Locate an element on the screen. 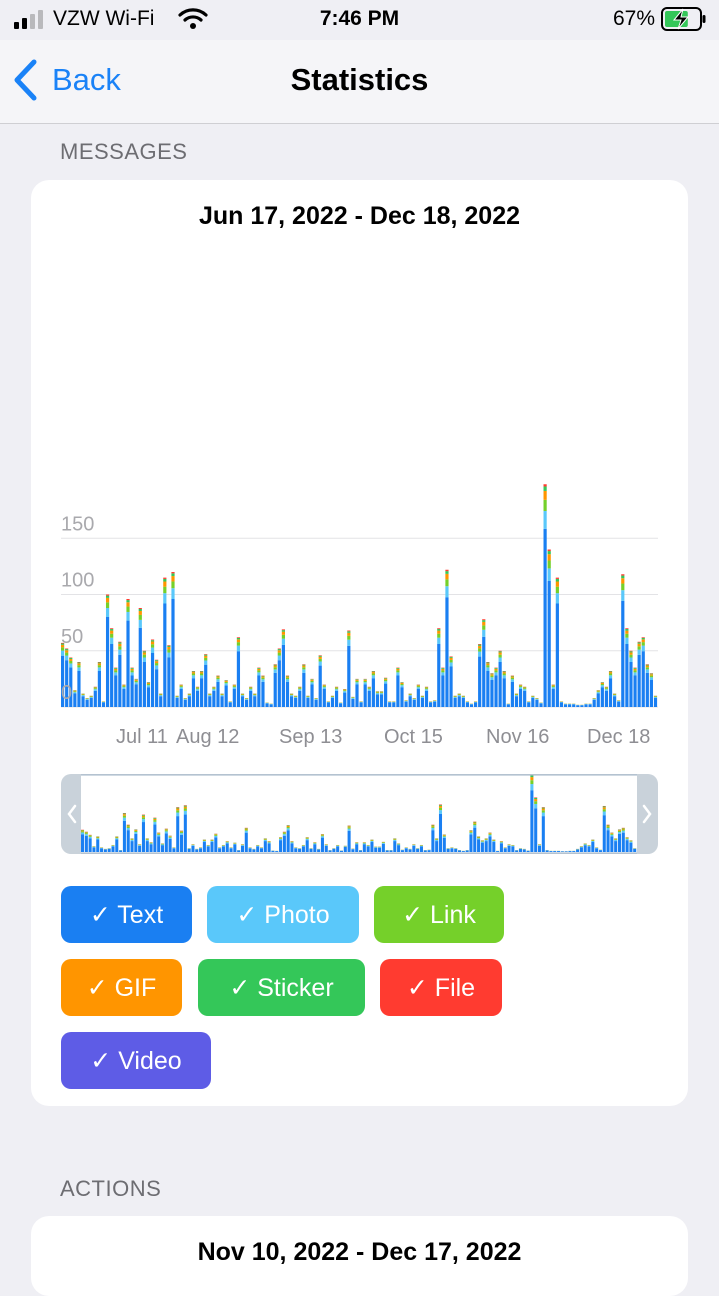  filter-chip-sticker: ✓ Sticker is located at coordinates (281, 987).